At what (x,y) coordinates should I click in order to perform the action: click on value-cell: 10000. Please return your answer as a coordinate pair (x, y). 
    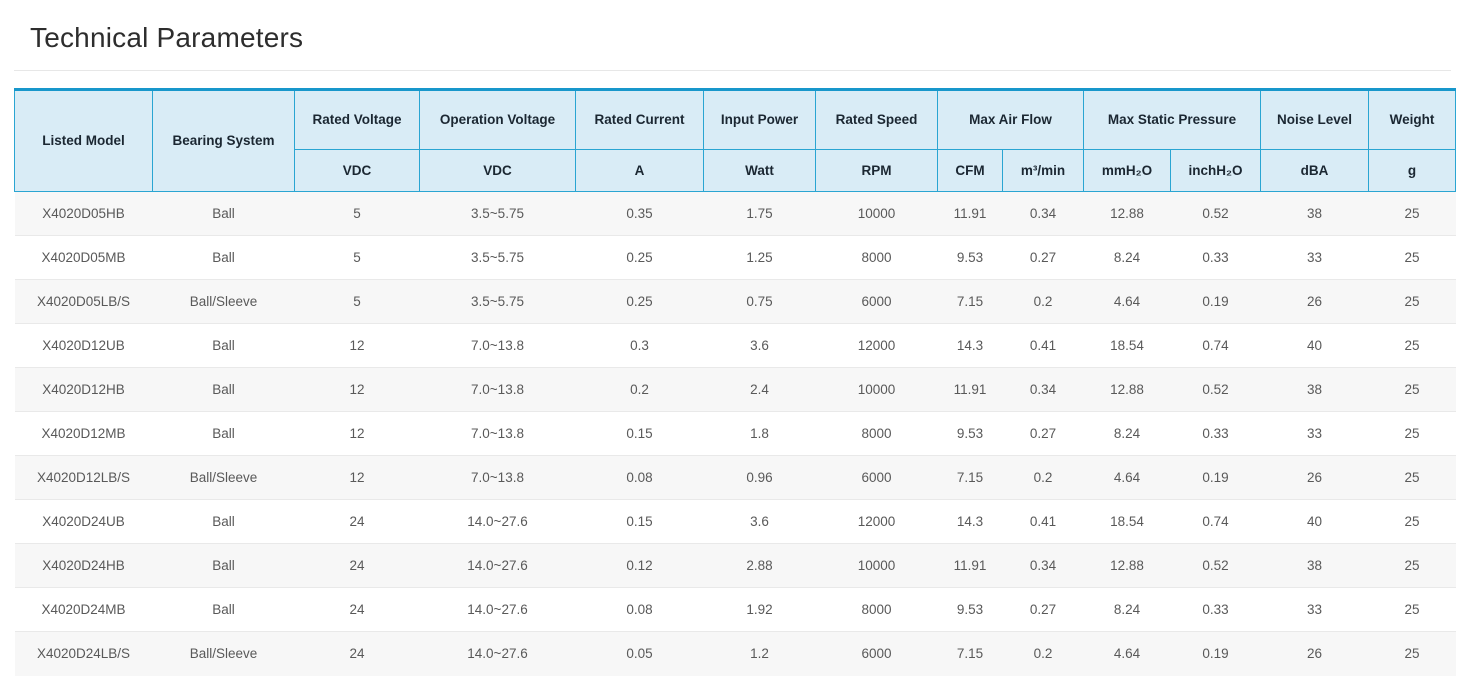
    Looking at the image, I should click on (876, 565).